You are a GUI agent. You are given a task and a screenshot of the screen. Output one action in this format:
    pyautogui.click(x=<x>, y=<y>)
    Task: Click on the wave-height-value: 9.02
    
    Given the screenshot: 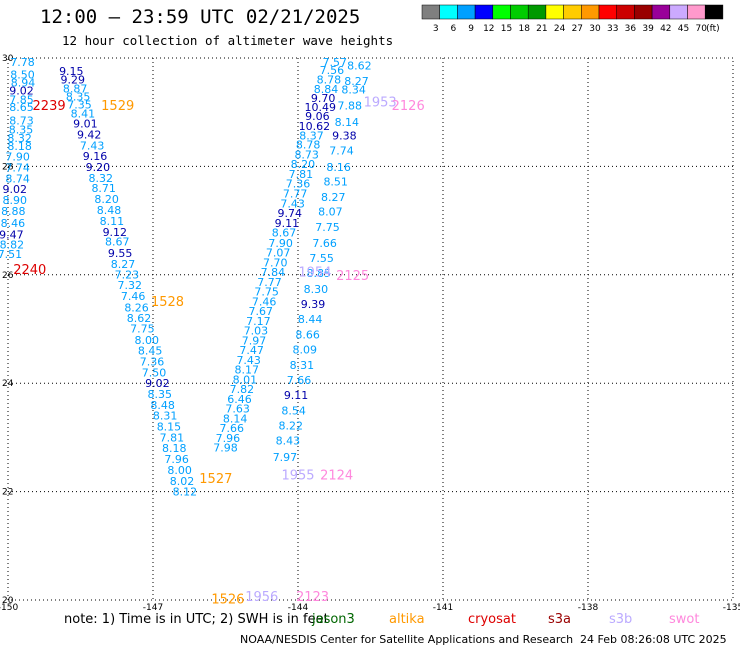 What is the action you would take?
    pyautogui.click(x=157, y=383)
    